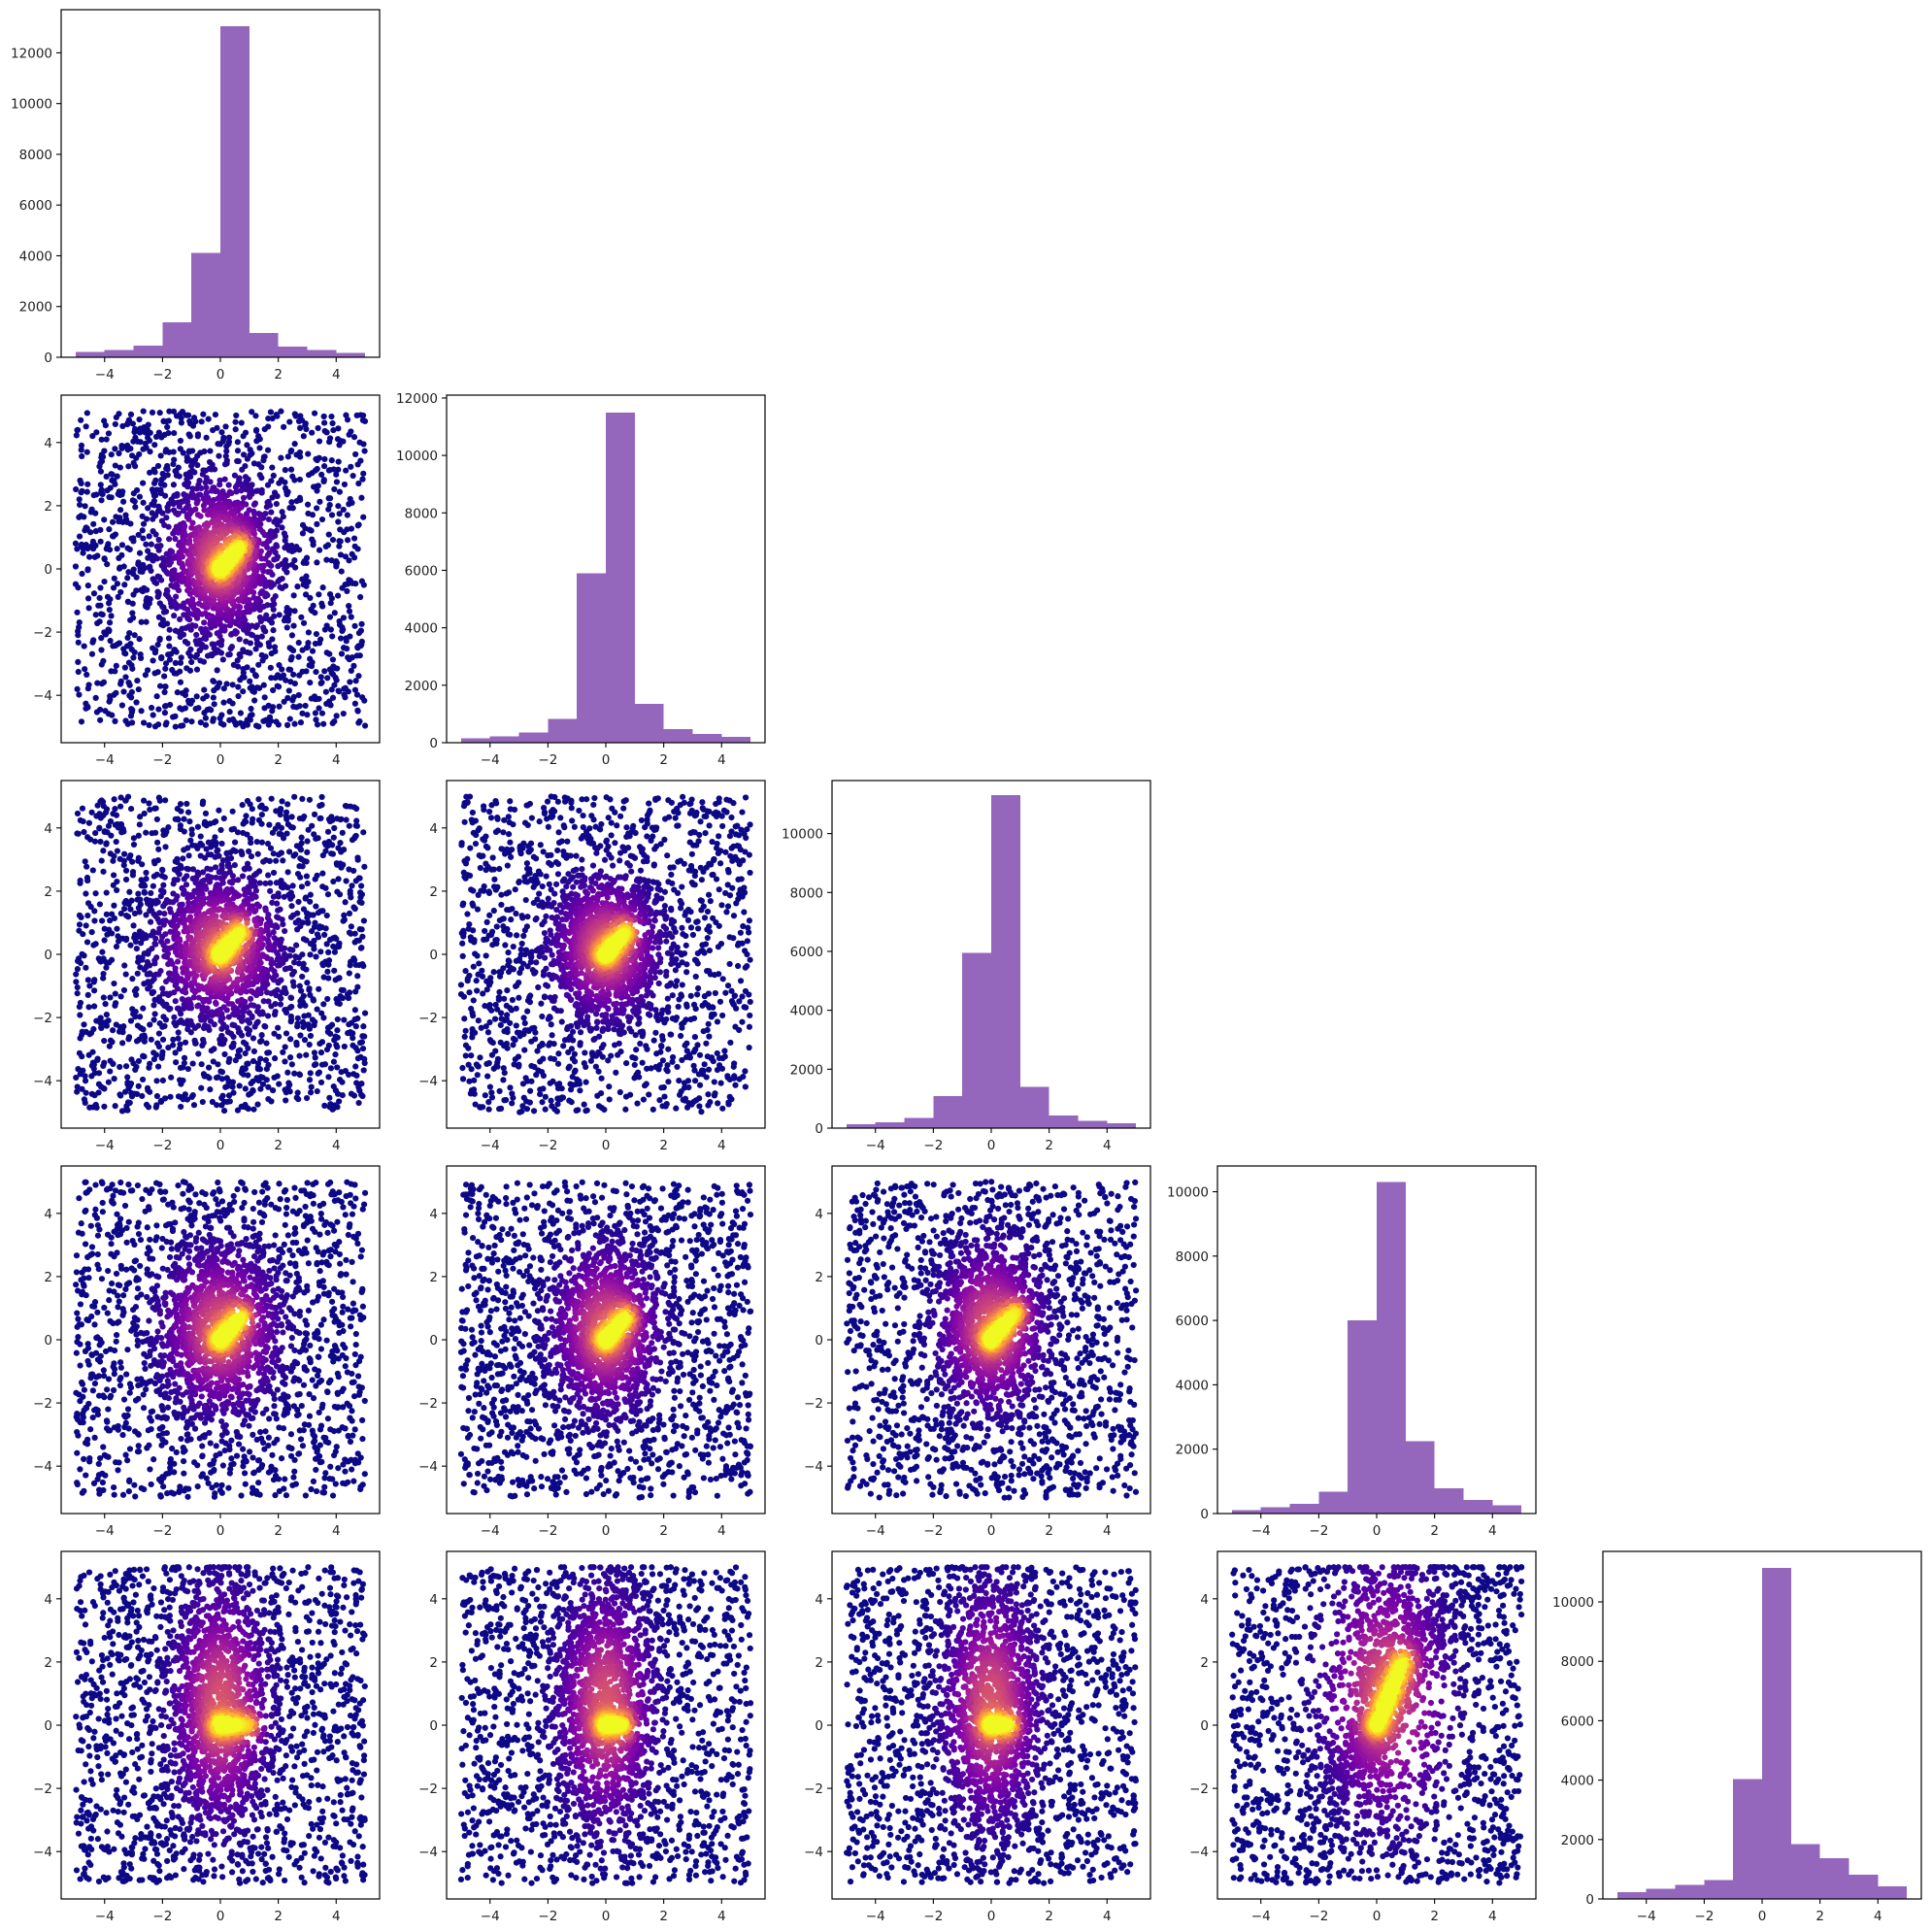 The height and width of the screenshot is (1931, 1932). I want to click on row1-col1-xtick-label: 2, so click(278, 375).